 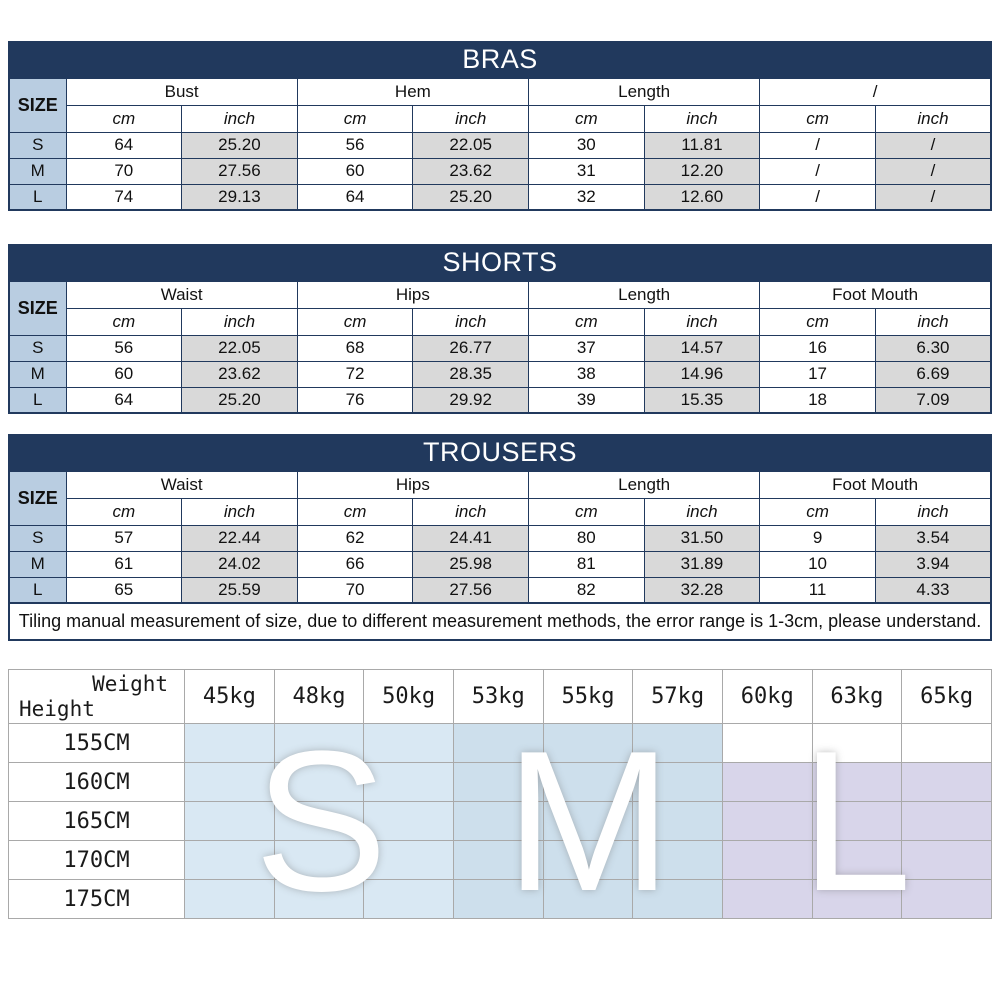 What do you see at coordinates (817, 590) in the screenshot?
I see `cm-value: 11` at bounding box center [817, 590].